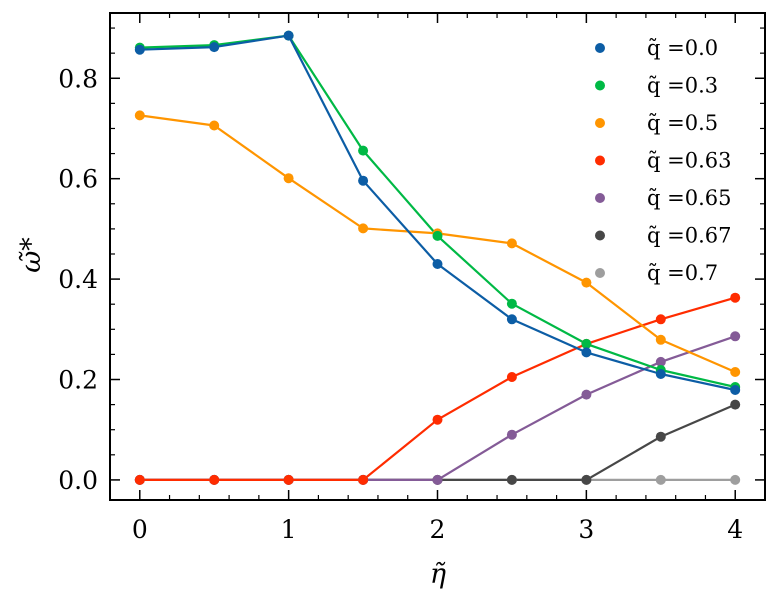 This screenshot has height=599, width=779. What do you see at coordinates (689, 198) in the screenshot?
I see `legend-label-4: q̃ =0.65` at bounding box center [689, 198].